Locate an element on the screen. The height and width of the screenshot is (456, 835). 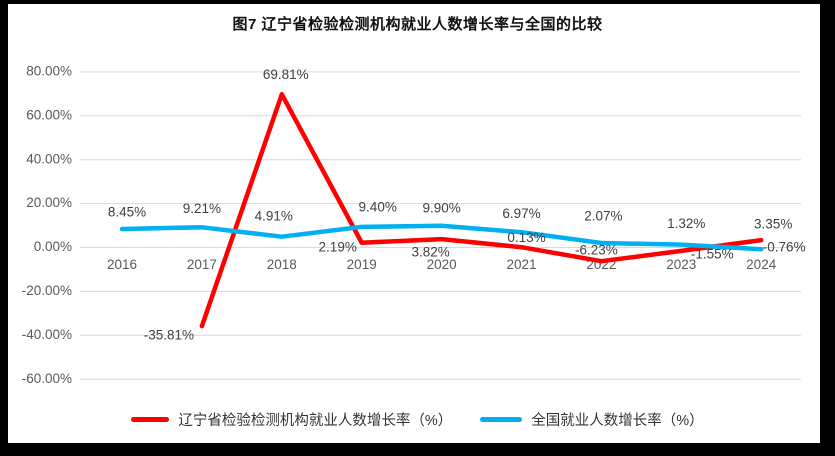
y-axis-tick-label: 0.00% is located at coordinates (53, 246).